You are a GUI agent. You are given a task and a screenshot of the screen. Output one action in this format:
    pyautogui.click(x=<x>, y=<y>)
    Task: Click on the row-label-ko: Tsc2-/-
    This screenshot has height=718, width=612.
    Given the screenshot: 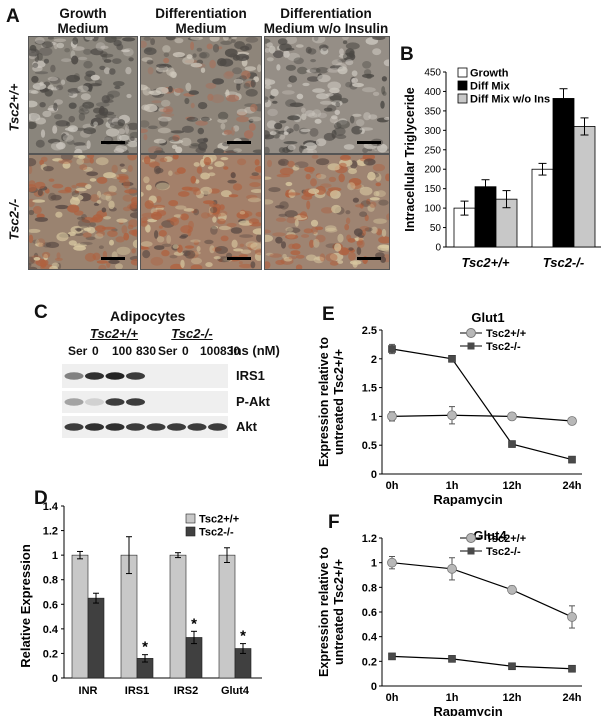 What is the action you would take?
    pyautogui.click(x=14, y=219)
    